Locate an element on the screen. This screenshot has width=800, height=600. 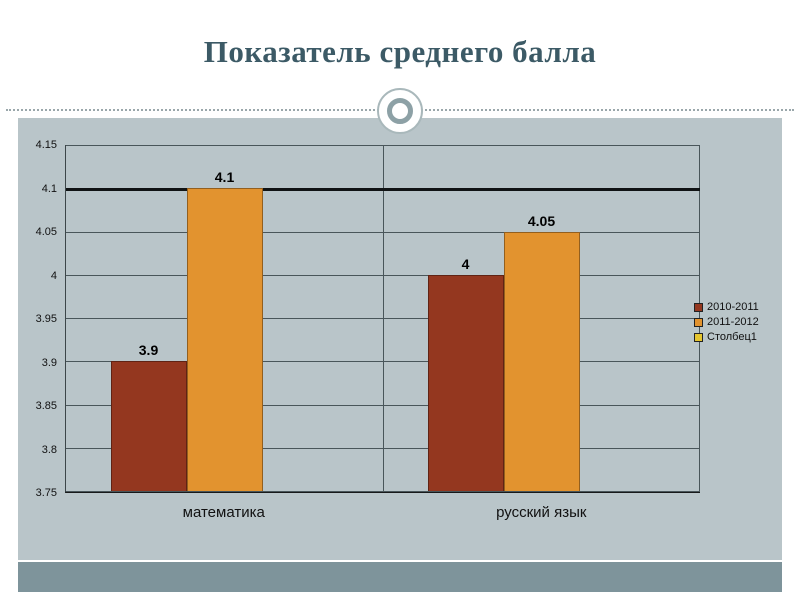
legend: 2010-2011 2011-2012 Столбец1 is located at coordinates (736, 323).